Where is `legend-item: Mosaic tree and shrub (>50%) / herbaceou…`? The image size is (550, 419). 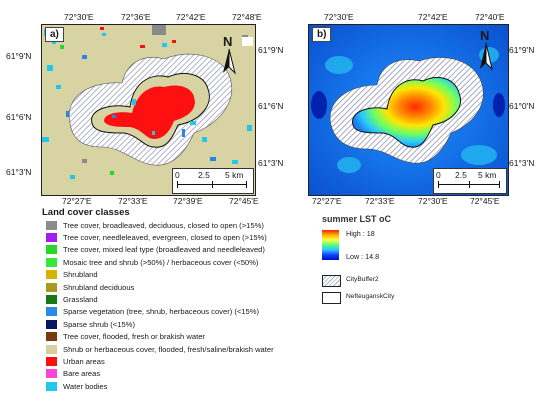
legend-item: Mosaic tree and shrub (>50%) / herbaceou… is located at coordinates (160, 262).